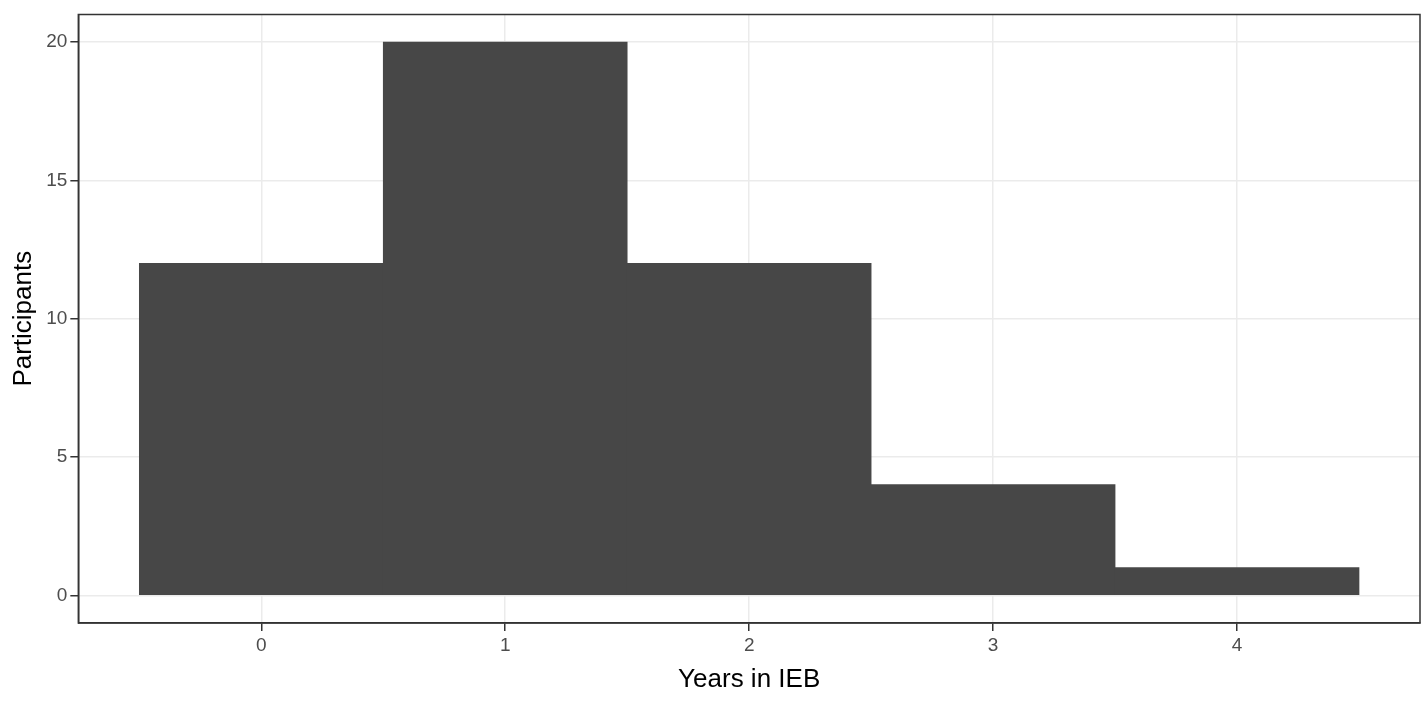  What do you see at coordinates (749, 644) in the screenshot?
I see `x-tick-label: 2` at bounding box center [749, 644].